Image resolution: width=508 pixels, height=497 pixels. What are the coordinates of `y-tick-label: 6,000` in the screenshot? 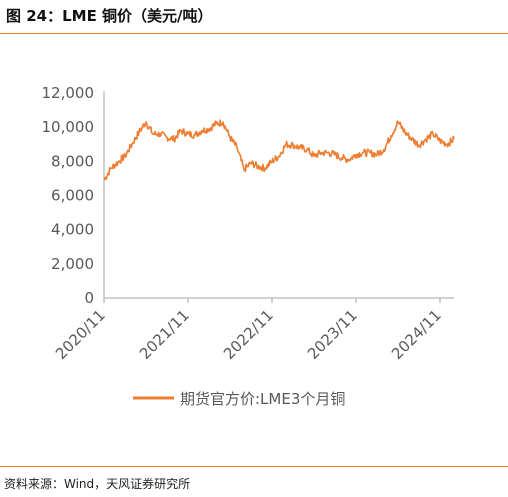 It's located at (72, 196).